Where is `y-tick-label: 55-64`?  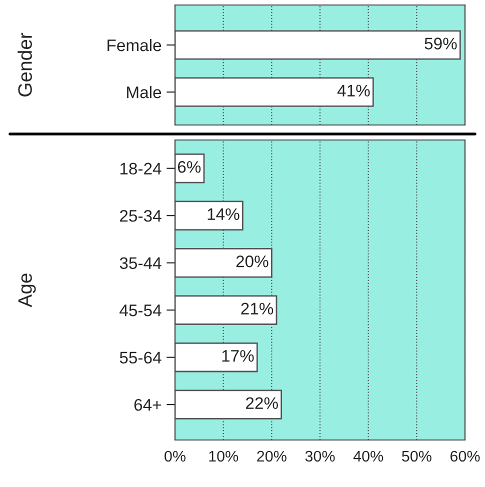
y-tick-label: 55-64 is located at coordinates (141, 358).